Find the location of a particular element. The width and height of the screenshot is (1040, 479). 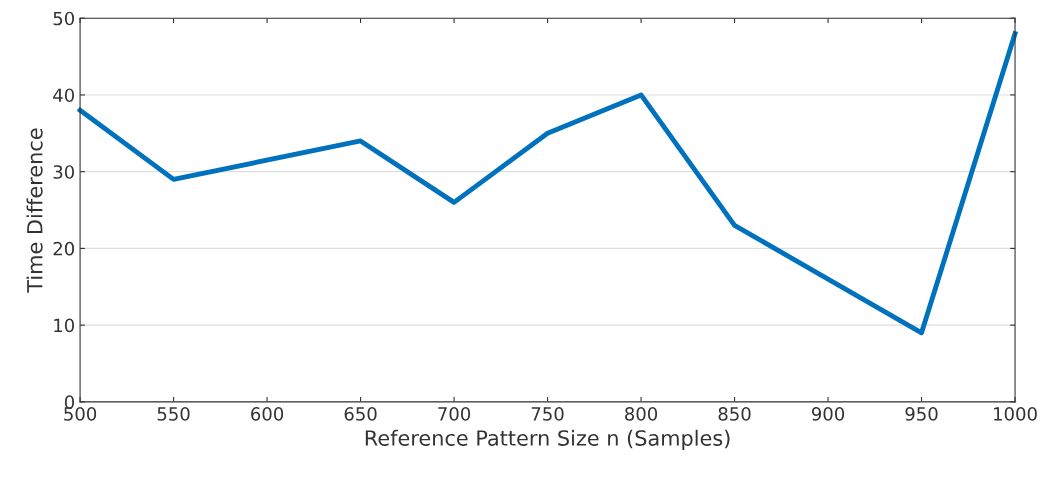

x-axis-title: Reference Pattern Size n (Samples) is located at coordinates (547, 439).